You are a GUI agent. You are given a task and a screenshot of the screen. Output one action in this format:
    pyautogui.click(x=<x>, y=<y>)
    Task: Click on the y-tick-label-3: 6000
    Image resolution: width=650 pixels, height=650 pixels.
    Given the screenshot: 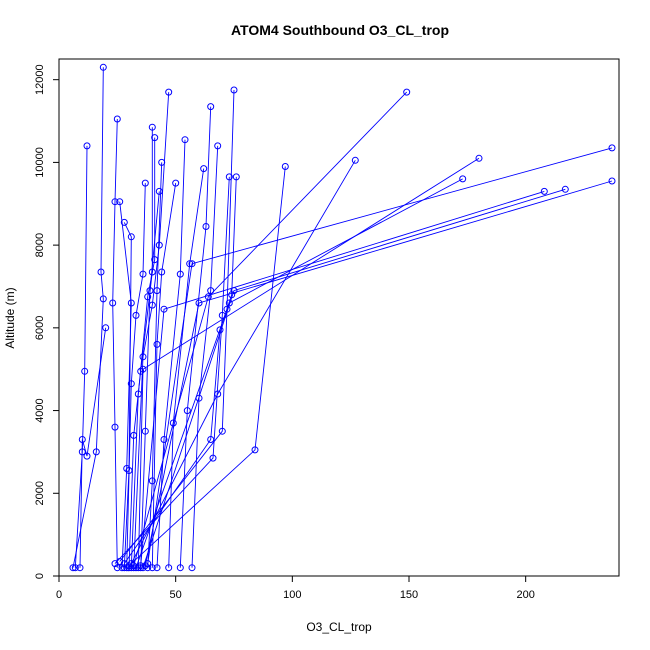 What is the action you would take?
    pyautogui.click(x=40, y=328)
    